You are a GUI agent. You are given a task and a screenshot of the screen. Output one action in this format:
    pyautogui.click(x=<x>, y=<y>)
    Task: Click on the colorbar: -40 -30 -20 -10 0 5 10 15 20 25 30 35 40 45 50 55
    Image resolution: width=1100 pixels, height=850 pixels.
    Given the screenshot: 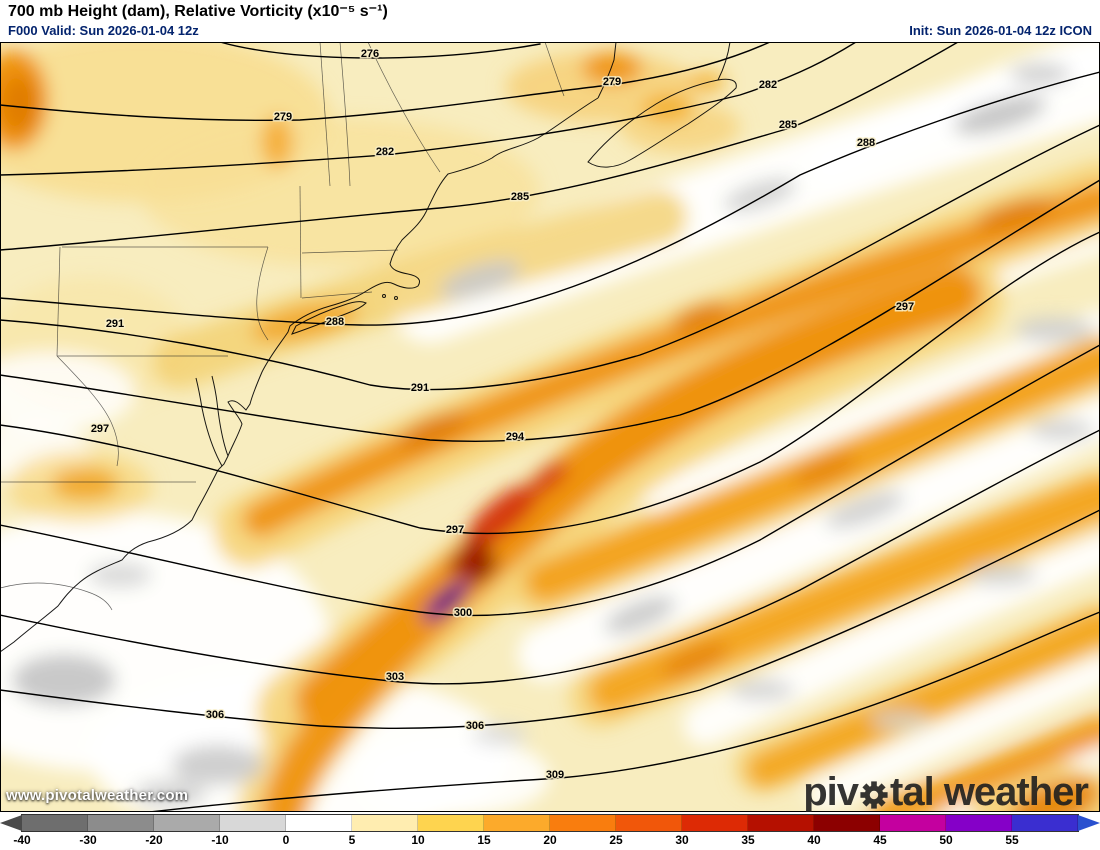 What is the action you would take?
    pyautogui.click(x=550, y=831)
    